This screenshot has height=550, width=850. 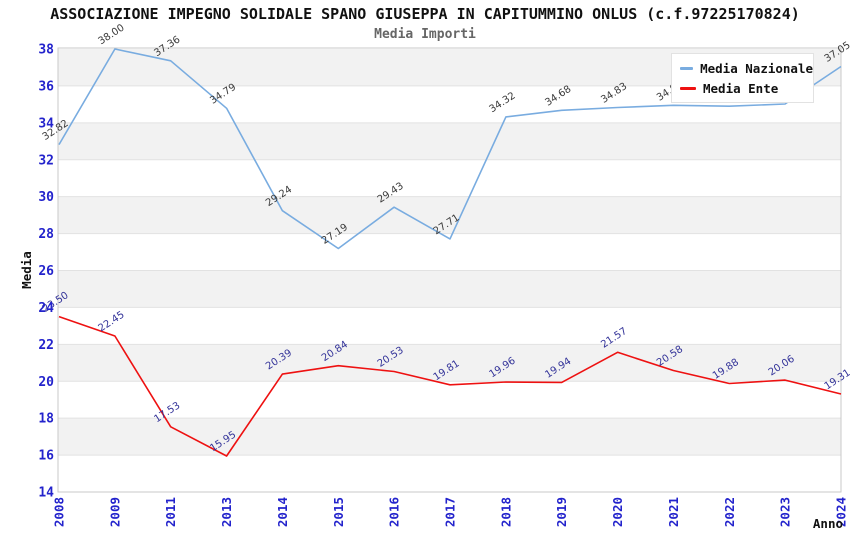 I want to click on x-axis-tick-label: 2022, so click(x=729, y=512).